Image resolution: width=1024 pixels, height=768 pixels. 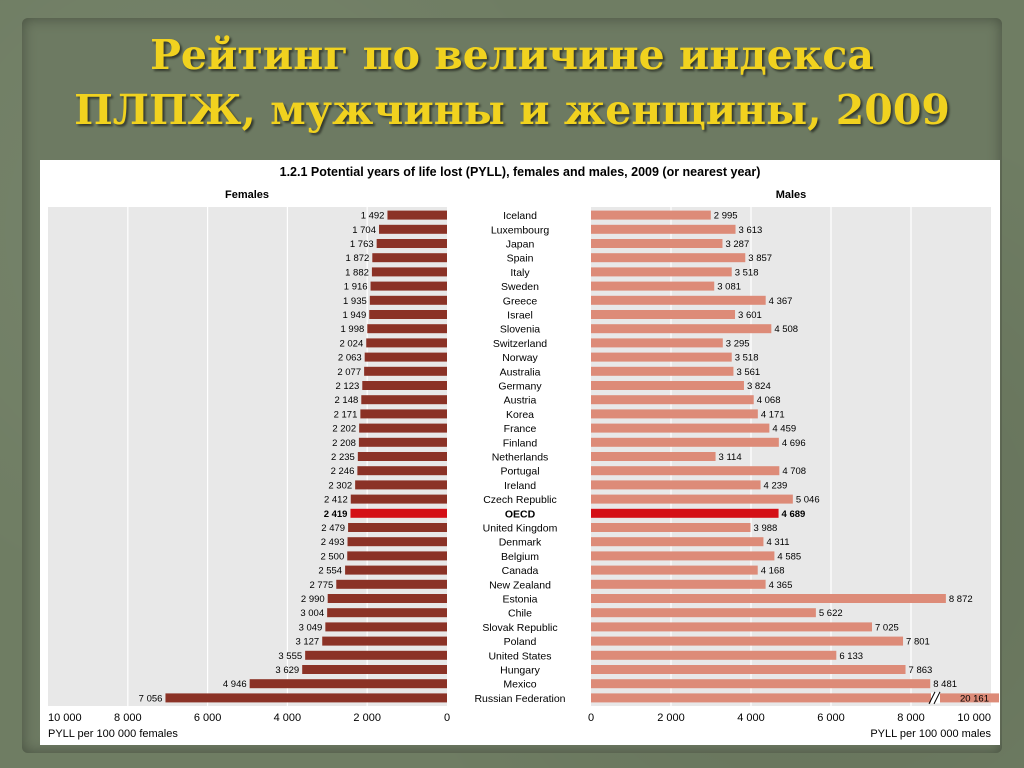 What do you see at coordinates (405, 371) in the screenshot?
I see `females-bar-australia` at bounding box center [405, 371].